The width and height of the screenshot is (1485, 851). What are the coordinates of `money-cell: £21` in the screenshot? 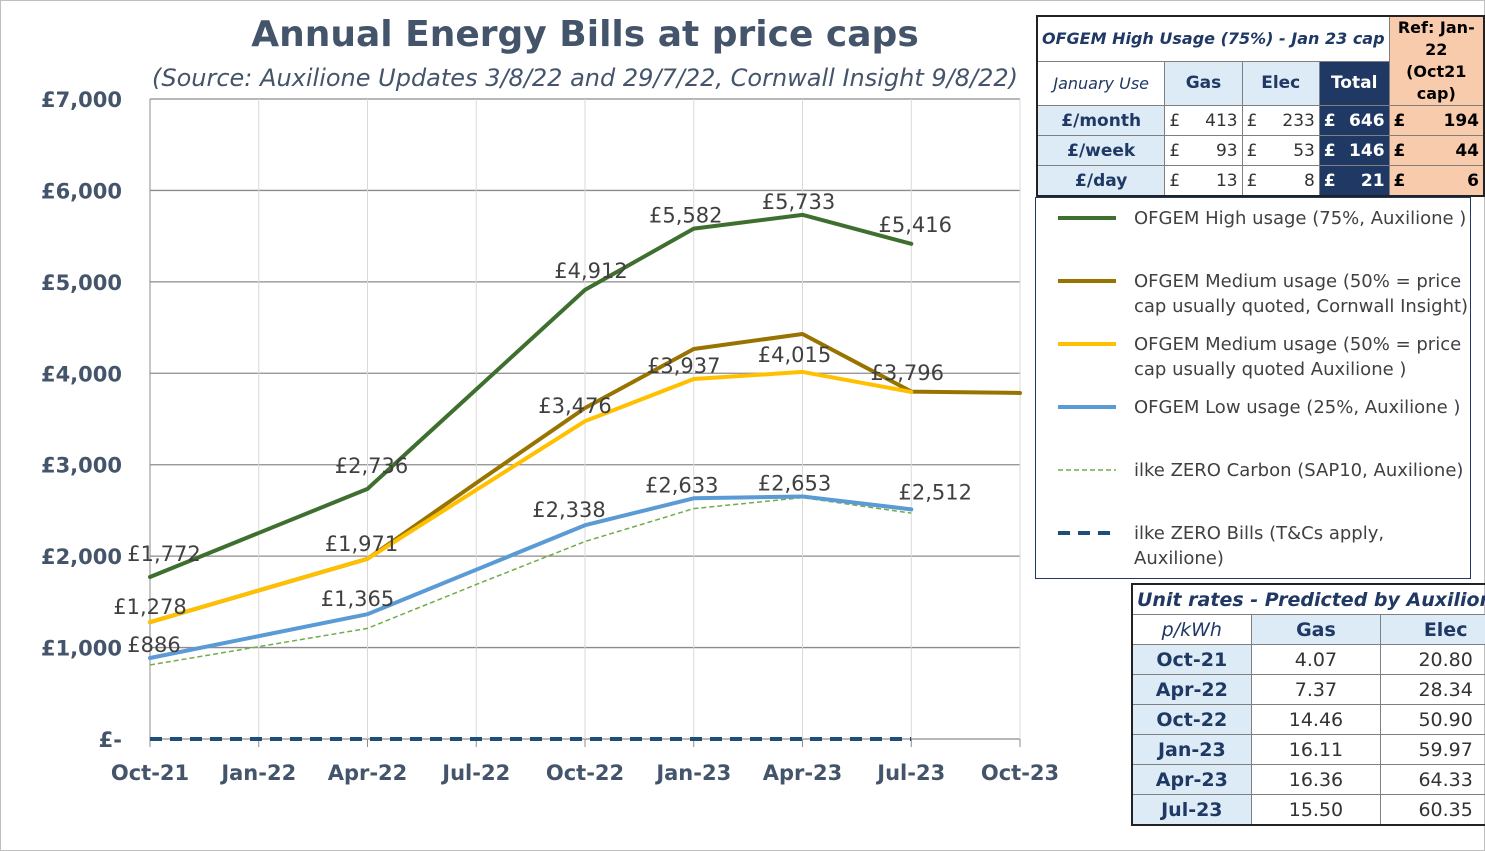 It's located at (1354, 181).